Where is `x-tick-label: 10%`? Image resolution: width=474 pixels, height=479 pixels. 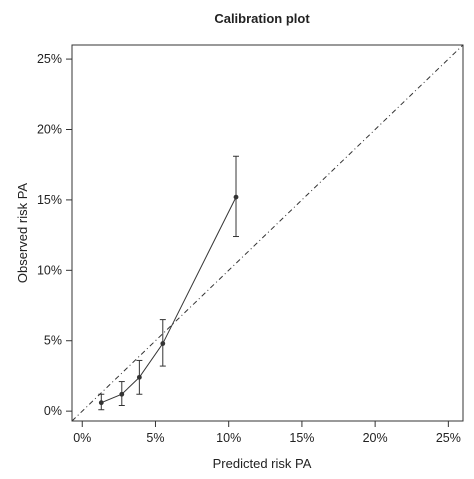 x-tick-label: 10% is located at coordinates (228, 438).